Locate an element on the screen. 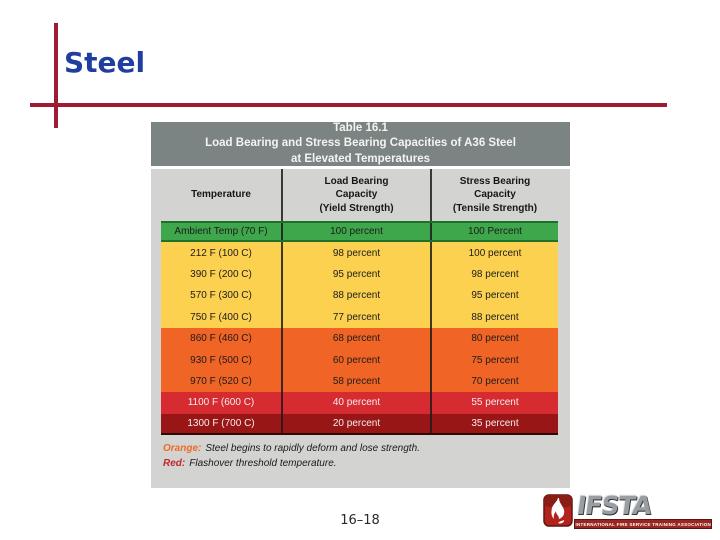  load-bearing-cell: 60 percent is located at coordinates (355, 360).